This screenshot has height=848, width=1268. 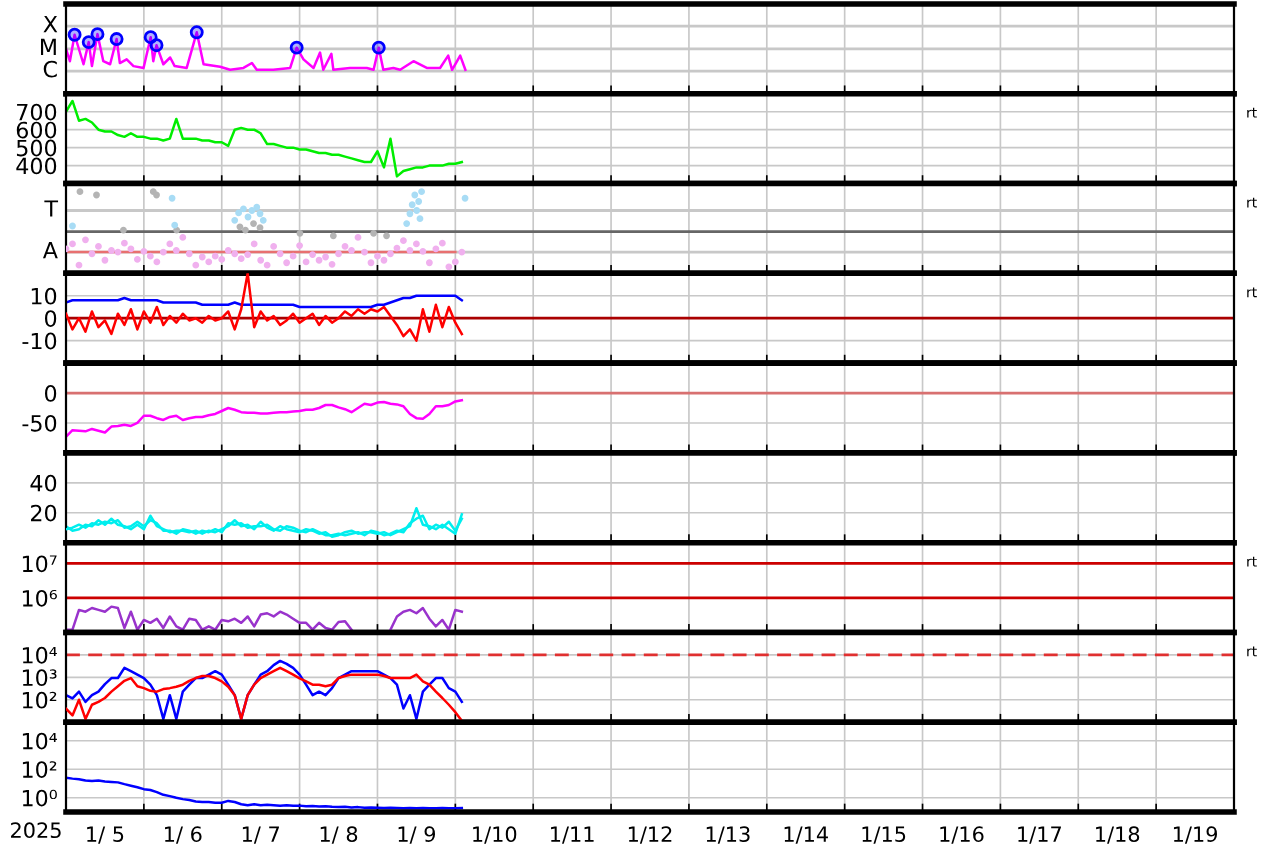 I want to click on y-tick-label: 10³, so click(x=39, y=678).